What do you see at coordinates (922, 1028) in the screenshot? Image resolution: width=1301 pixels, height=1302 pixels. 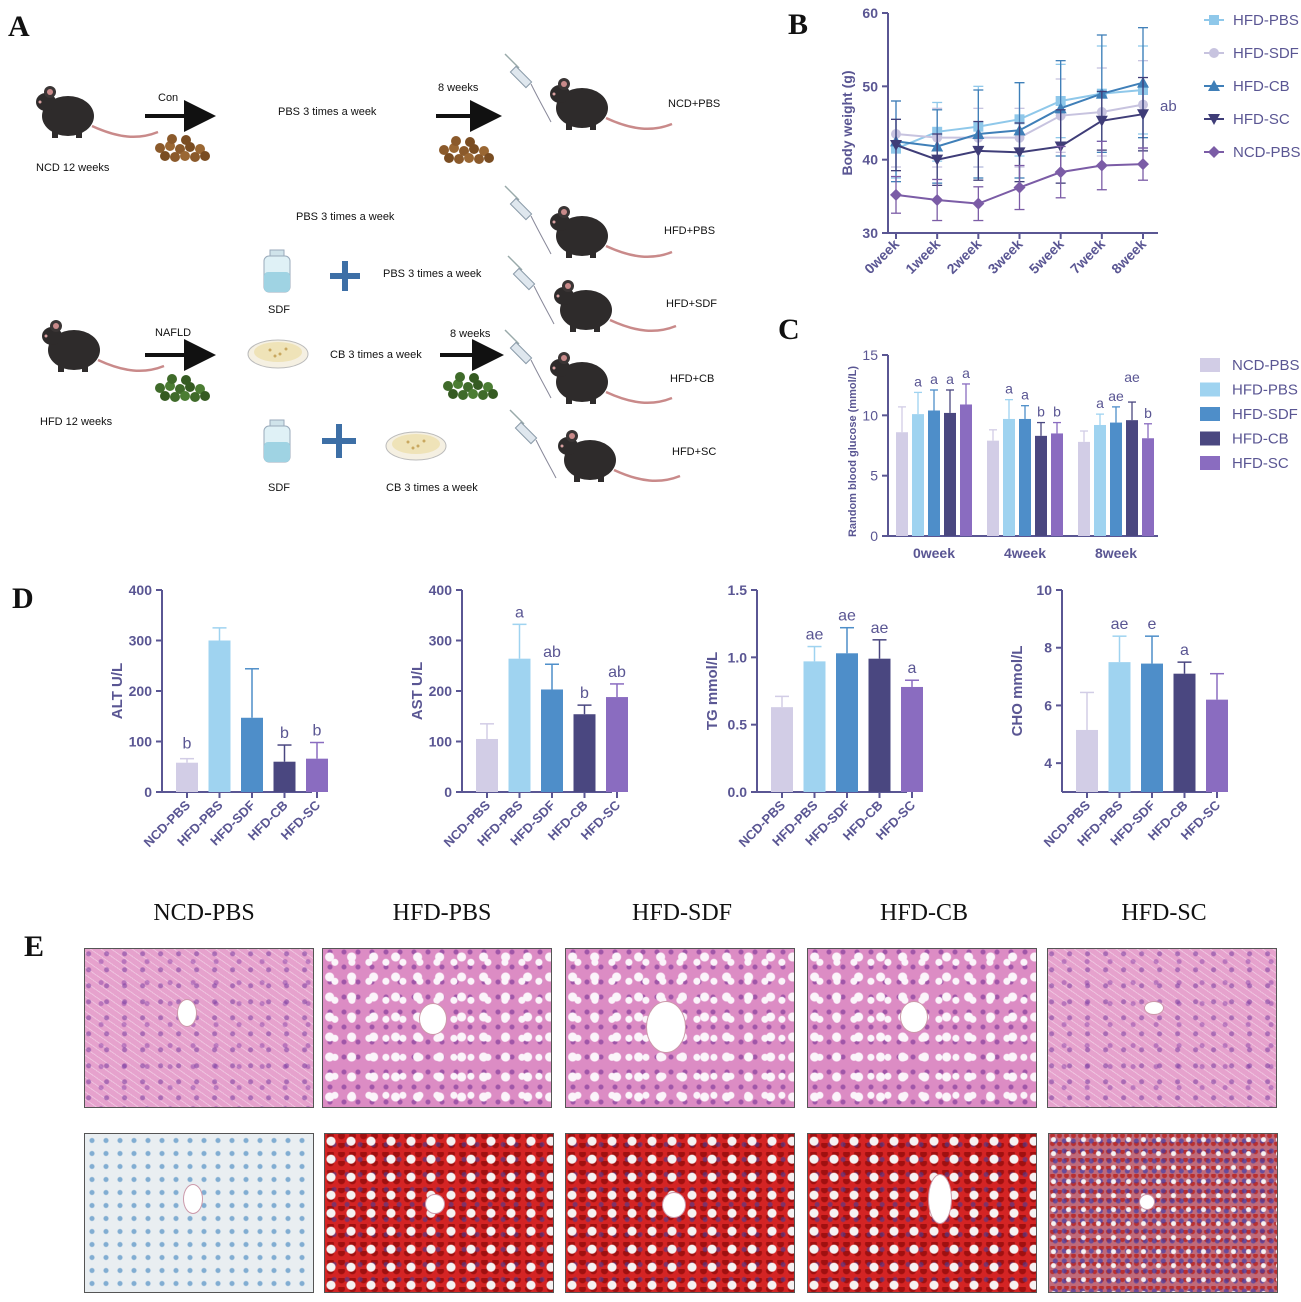 I see `he-image-hfd-cb` at bounding box center [922, 1028].